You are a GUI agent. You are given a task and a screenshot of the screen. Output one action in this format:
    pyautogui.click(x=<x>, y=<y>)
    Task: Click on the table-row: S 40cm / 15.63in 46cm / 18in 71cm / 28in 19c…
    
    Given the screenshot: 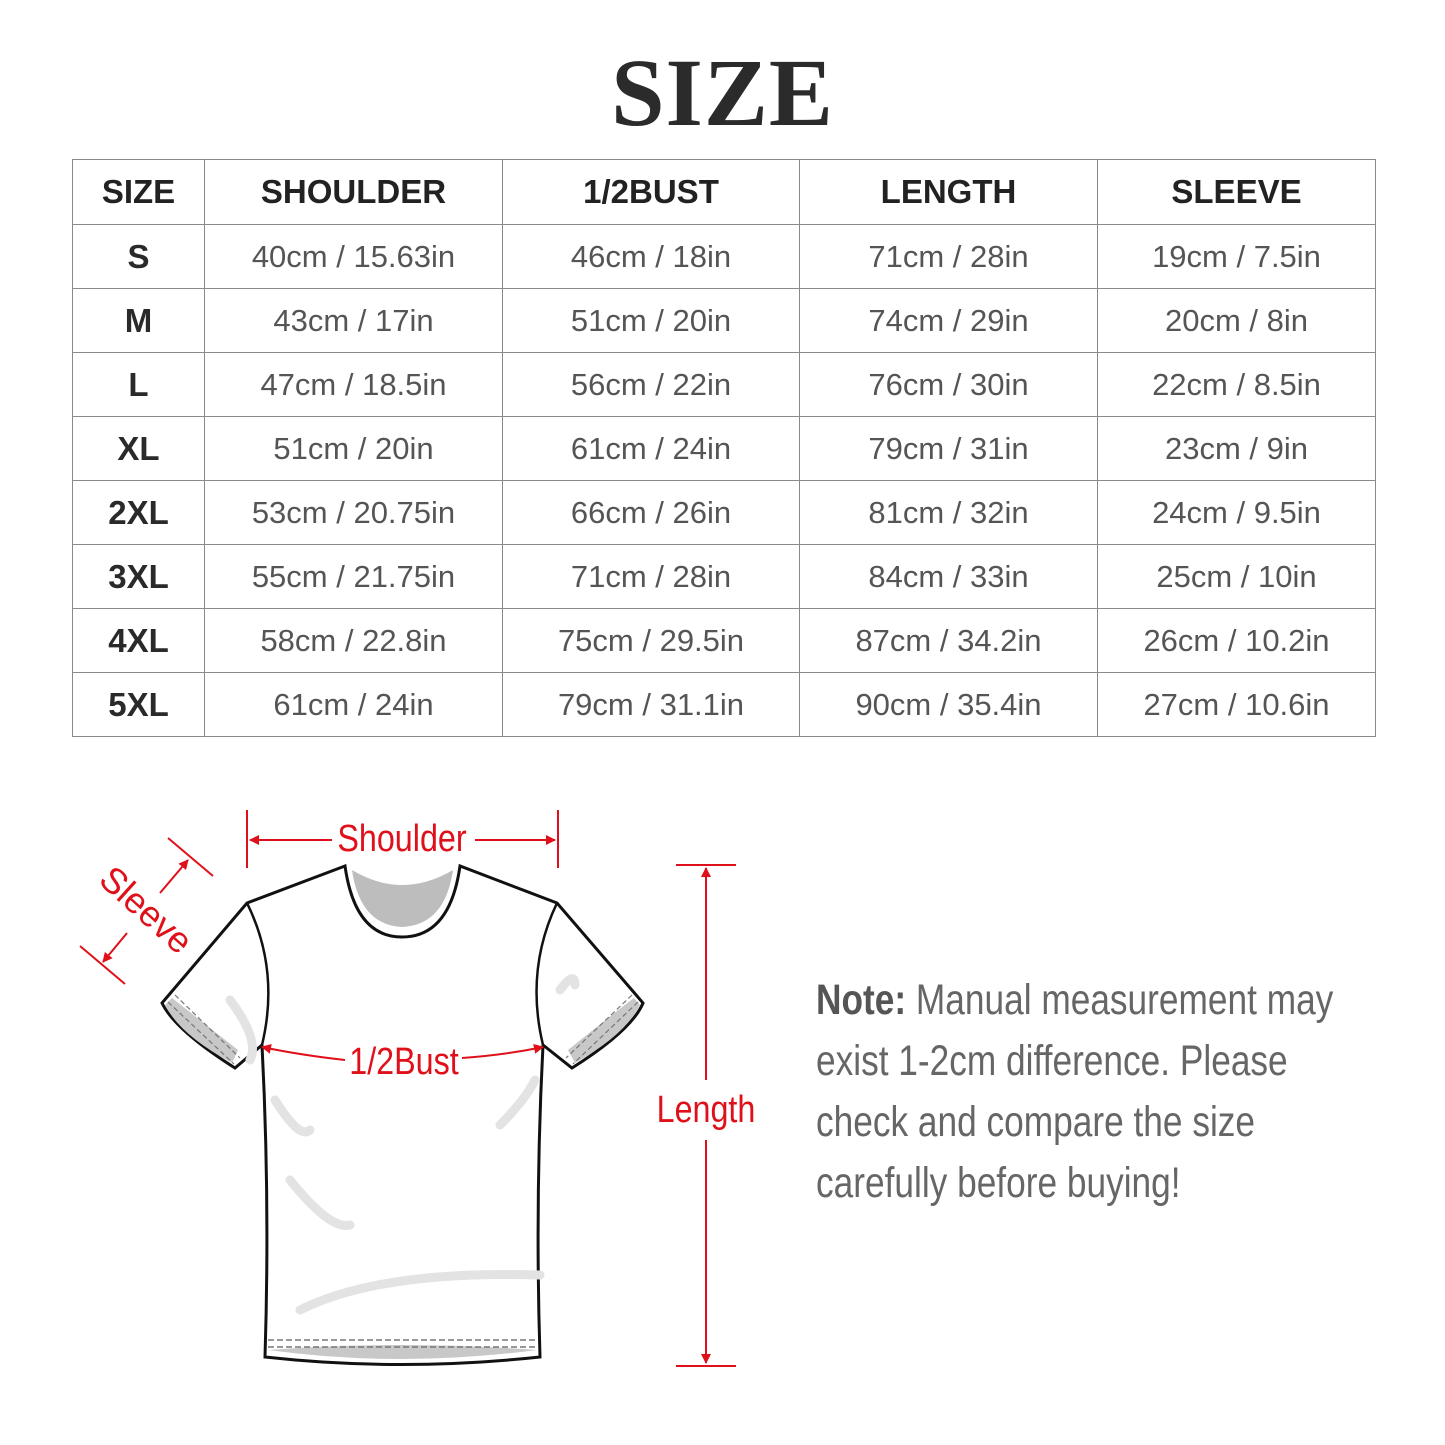 What is the action you would take?
    pyautogui.click(x=724, y=256)
    